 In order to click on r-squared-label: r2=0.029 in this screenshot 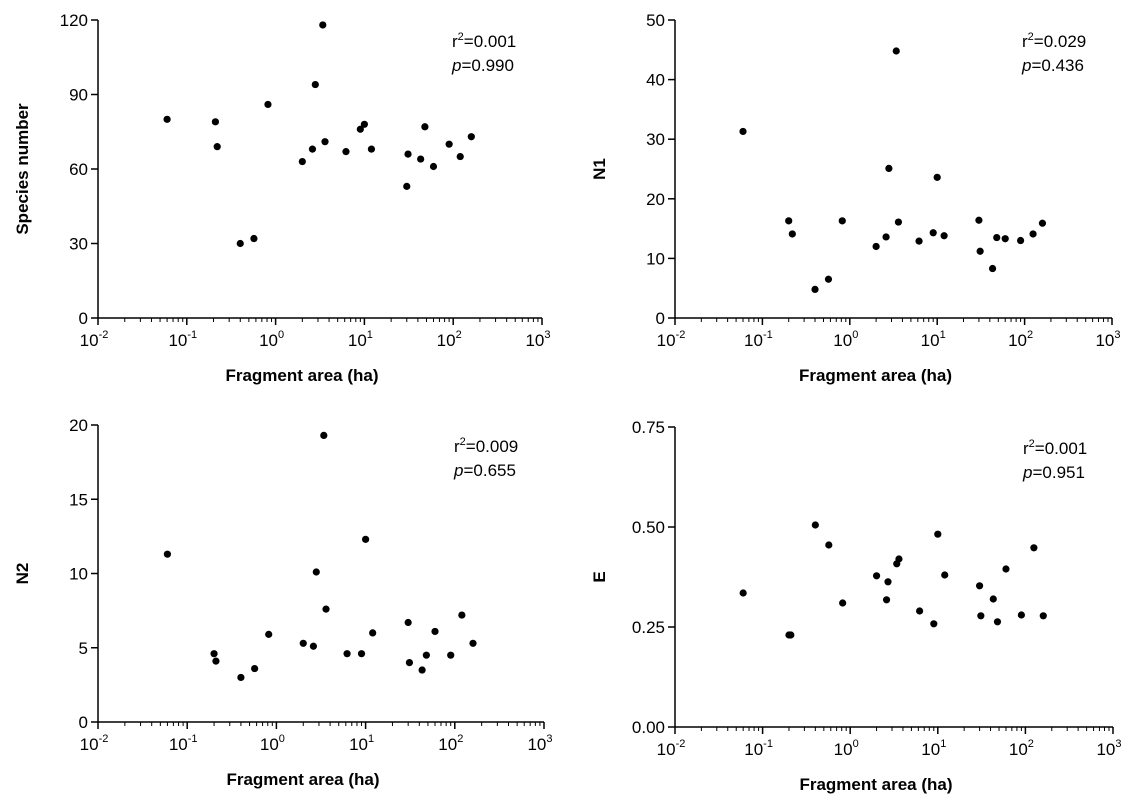, I will do `click(1054, 41)`.